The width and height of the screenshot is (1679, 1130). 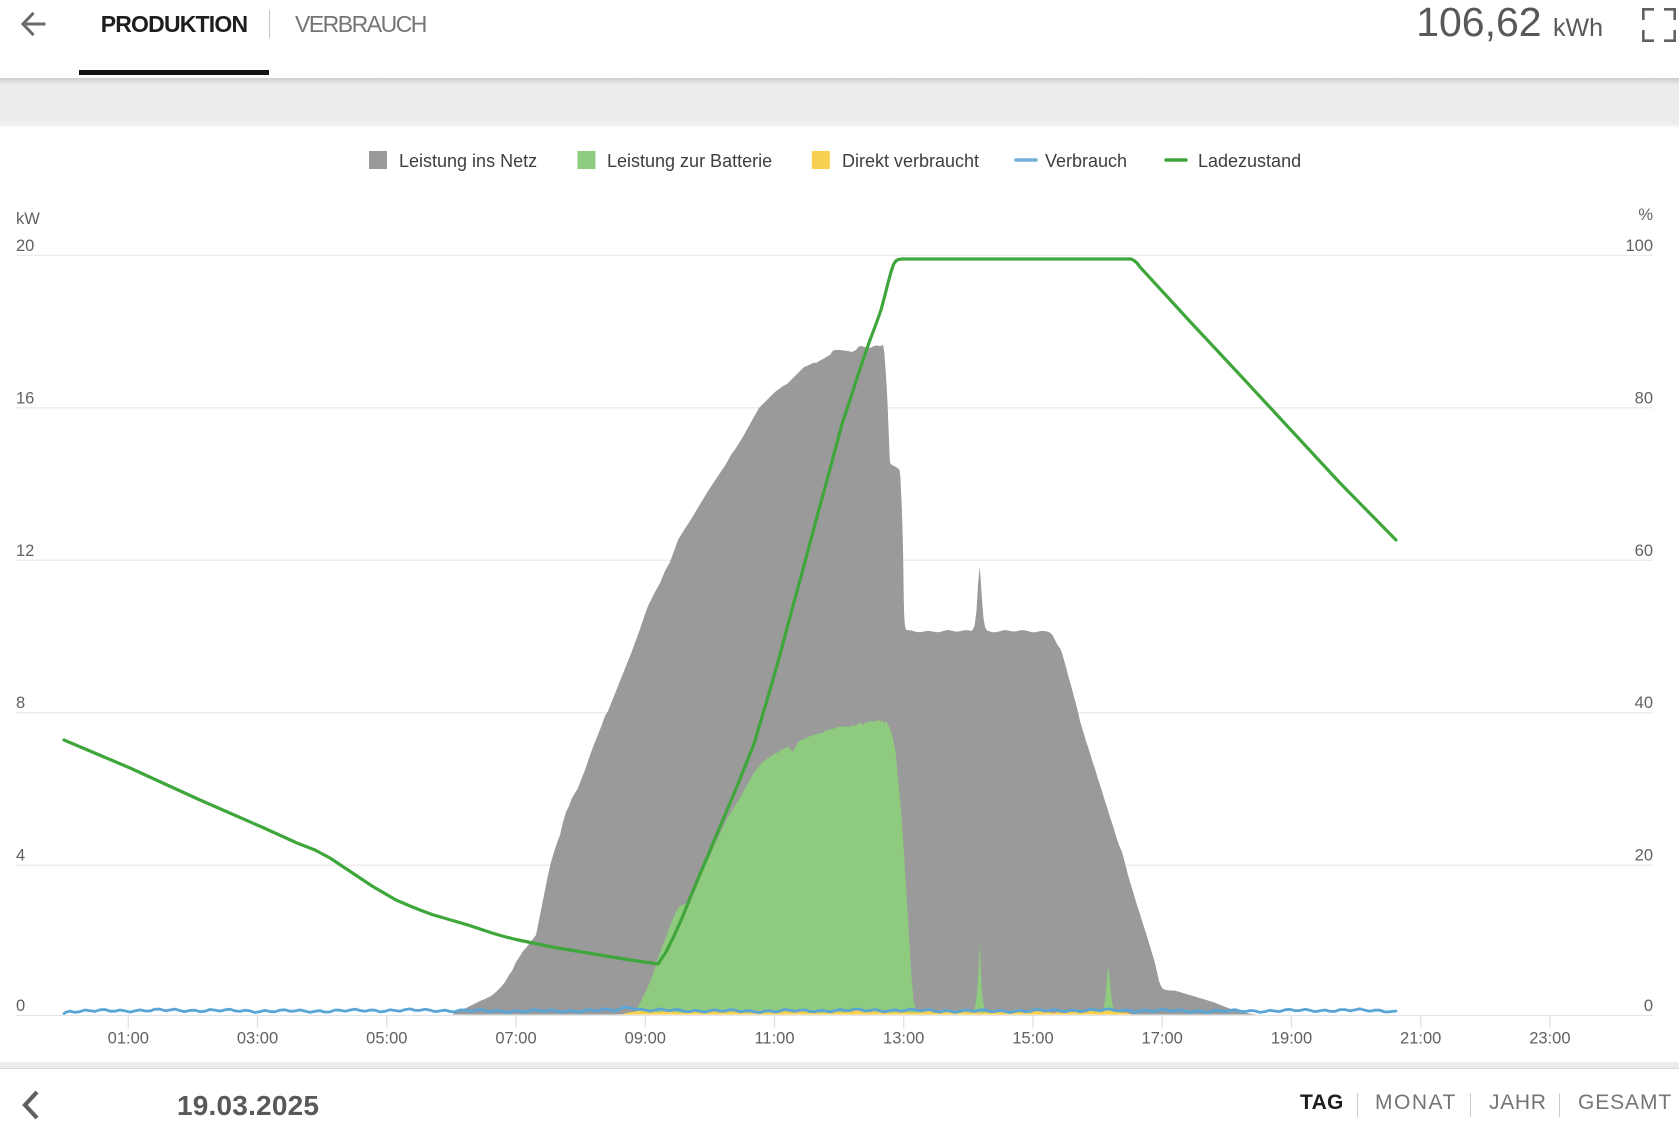 What do you see at coordinates (910, 161) in the screenshot?
I see `svg-text: Direkt verbraucht` at bounding box center [910, 161].